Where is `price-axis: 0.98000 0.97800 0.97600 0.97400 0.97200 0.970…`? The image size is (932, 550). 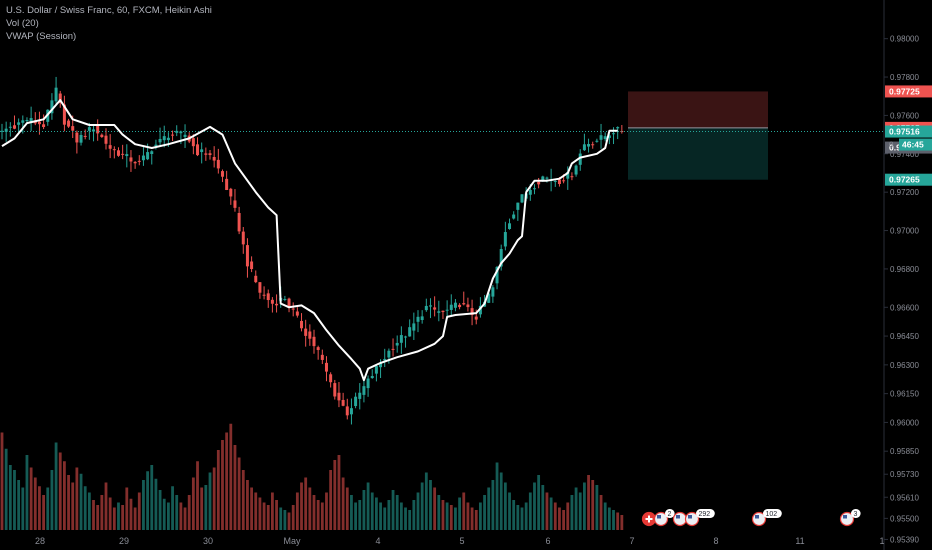 price-axis: 0.98000 0.97800 0.97600 0.97400 0.97200 0.970… is located at coordinates (901, 275).